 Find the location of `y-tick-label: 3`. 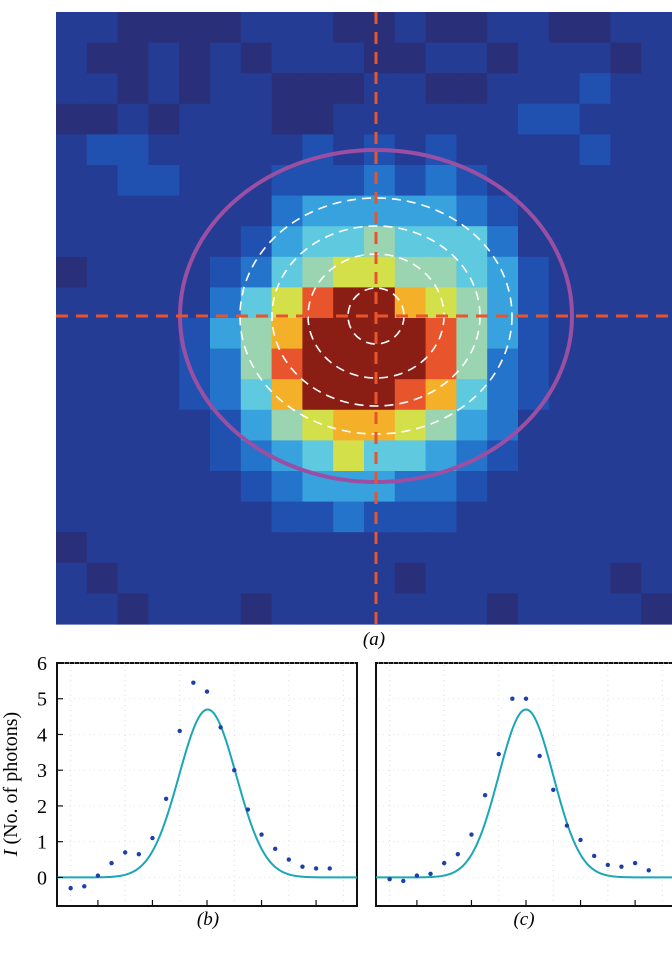

y-tick-label: 3 is located at coordinates (42, 771).